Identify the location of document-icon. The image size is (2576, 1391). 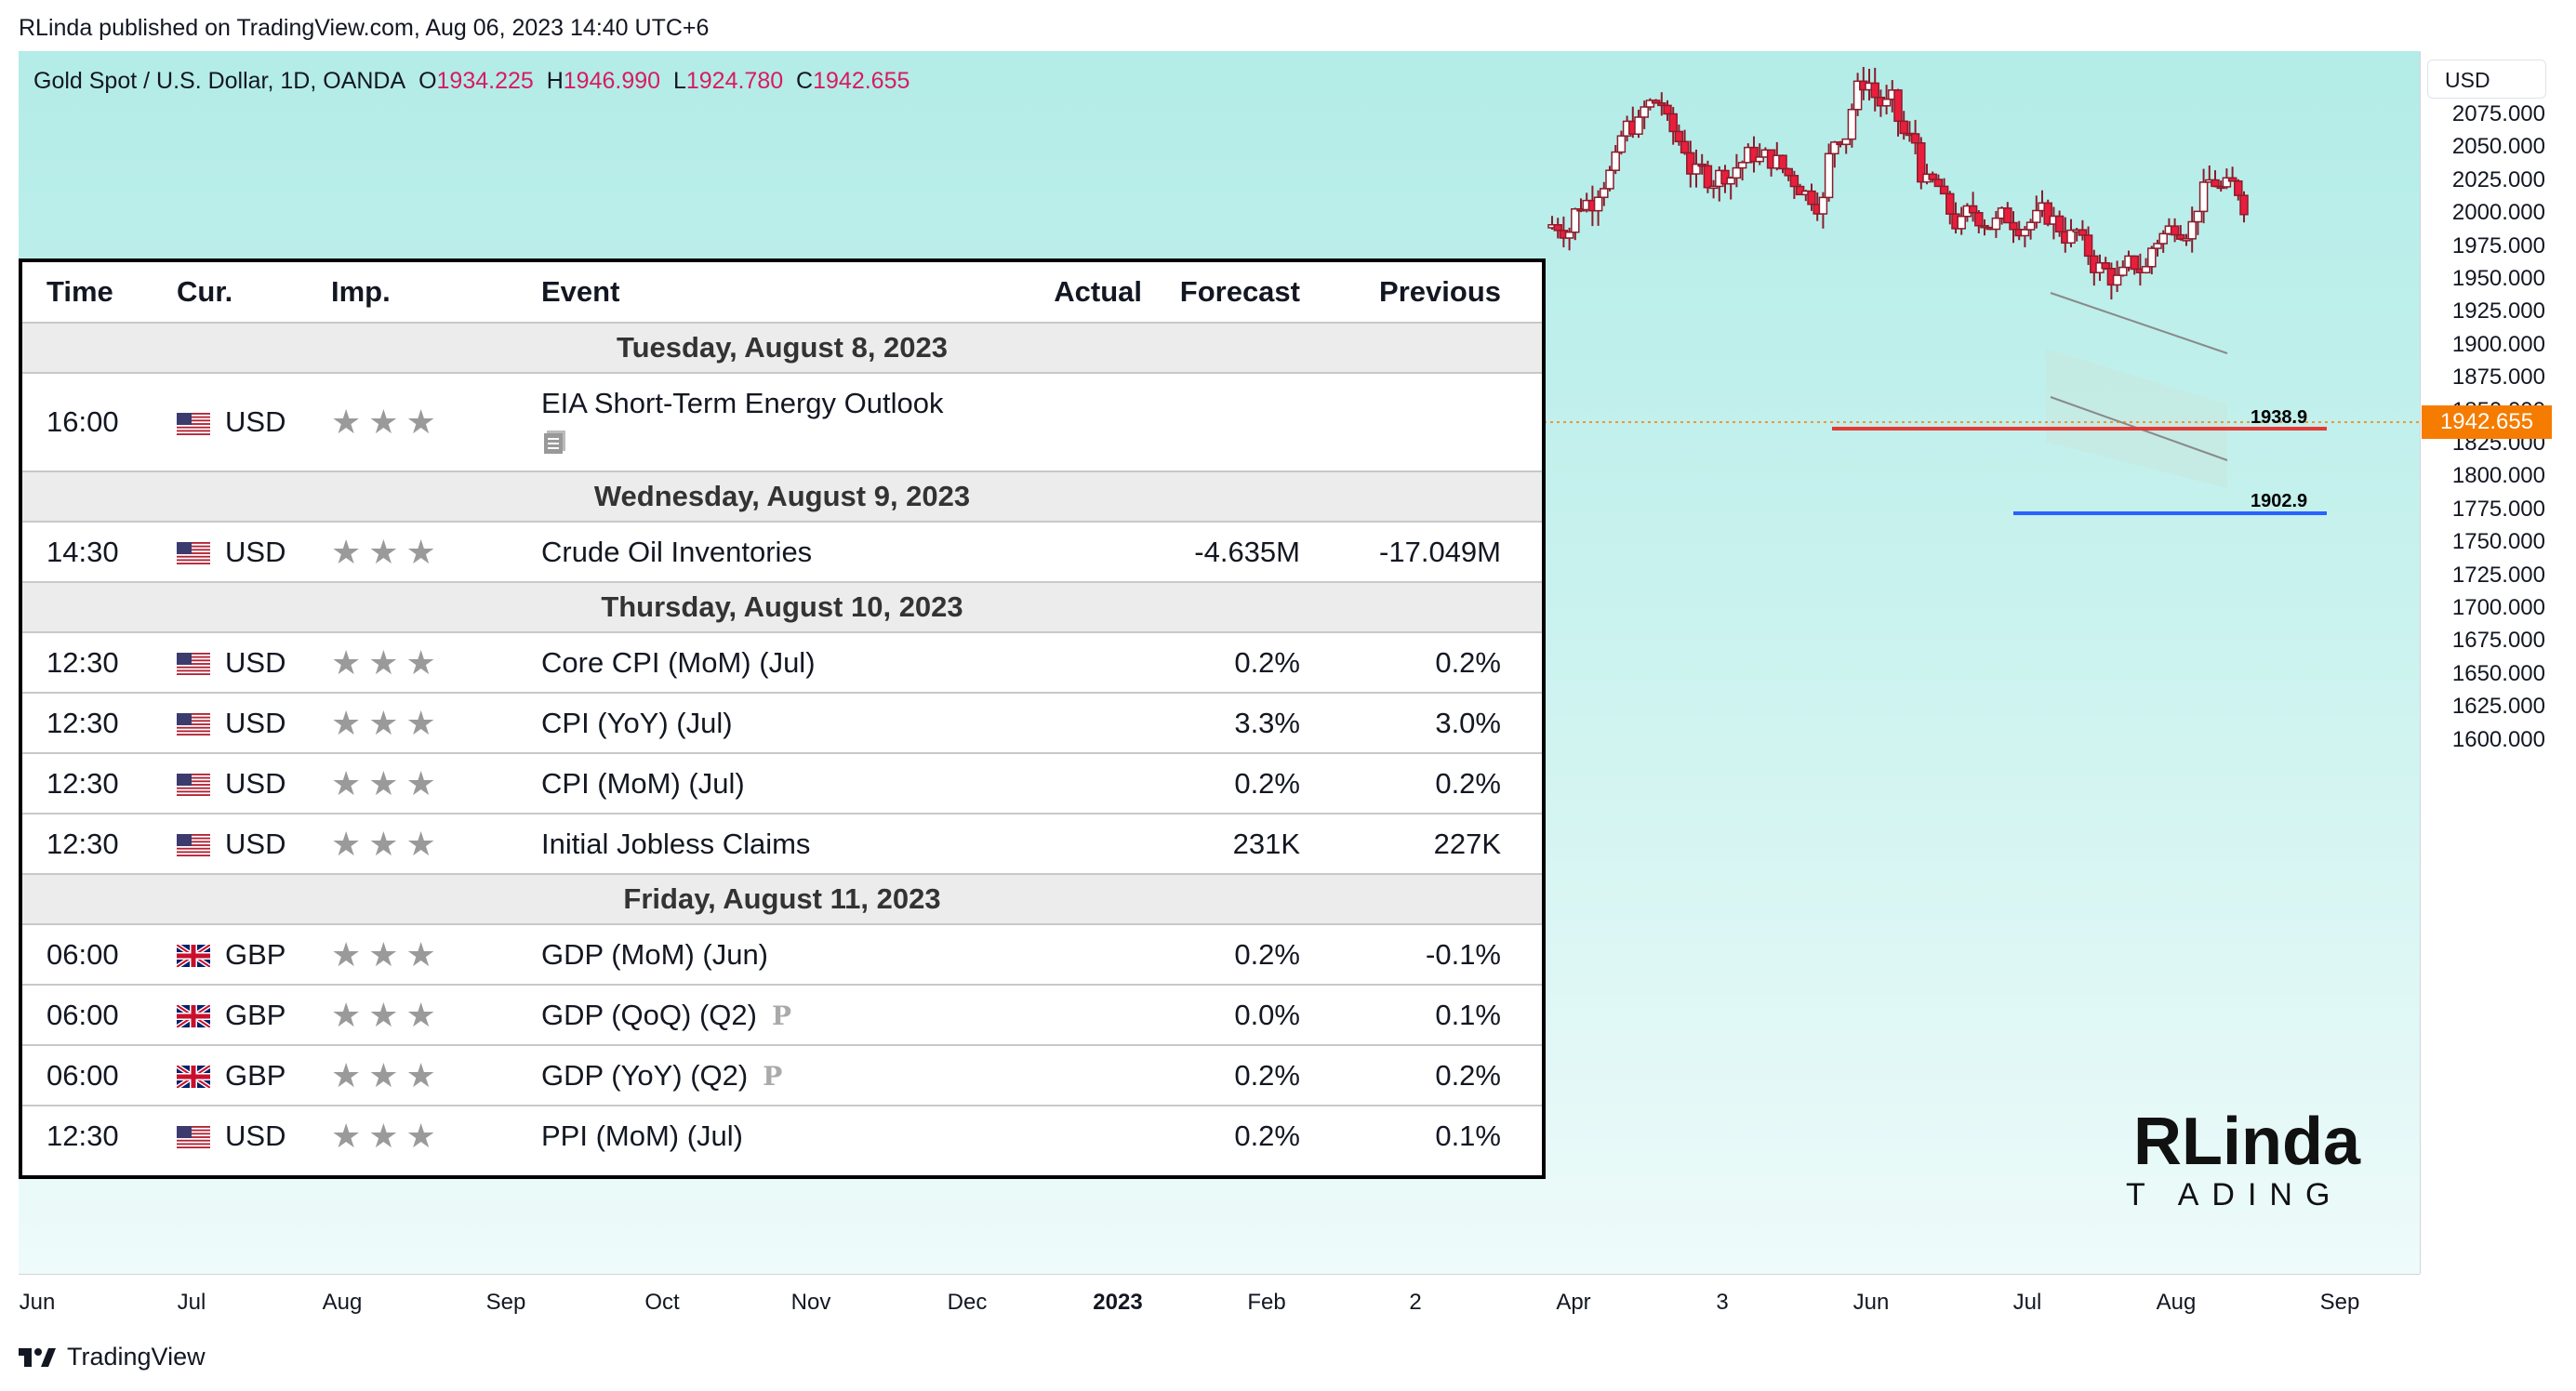
(555, 442).